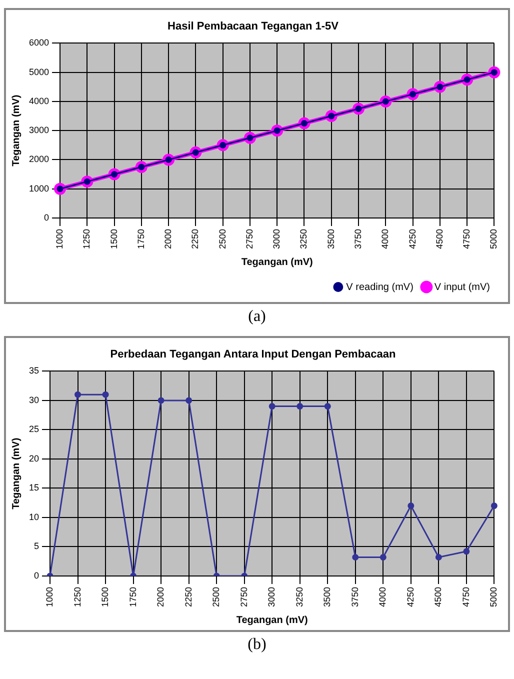  What do you see at coordinates (39, 188) in the screenshot?
I see `y-tick-label: 1000` at bounding box center [39, 188].